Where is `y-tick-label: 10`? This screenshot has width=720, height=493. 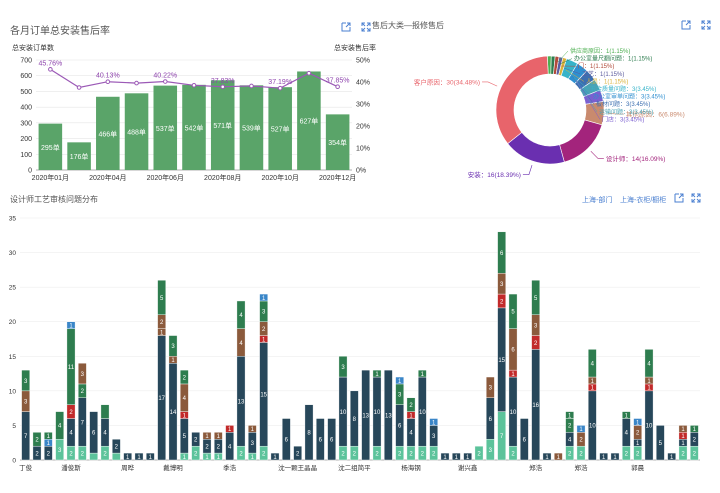 y-tick-label: 10 is located at coordinates (13, 391).